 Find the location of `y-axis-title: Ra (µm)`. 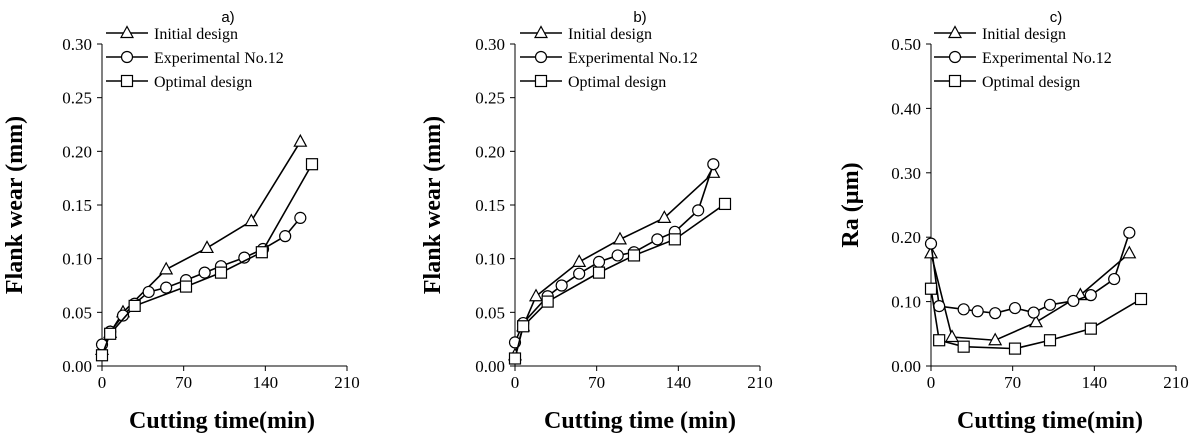

y-axis-title: Ra (µm) is located at coordinates (851, 204).